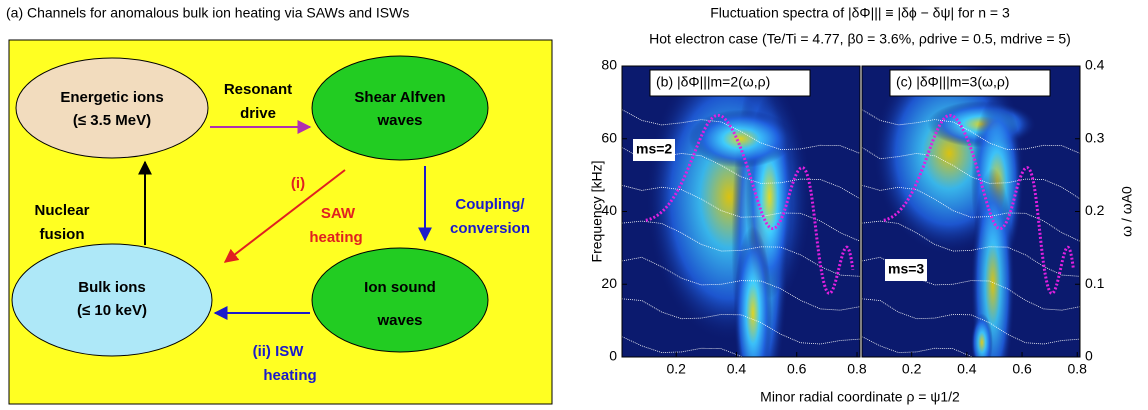  What do you see at coordinates (112, 287) in the screenshot?
I see `node-label: Bulk ions` at bounding box center [112, 287].